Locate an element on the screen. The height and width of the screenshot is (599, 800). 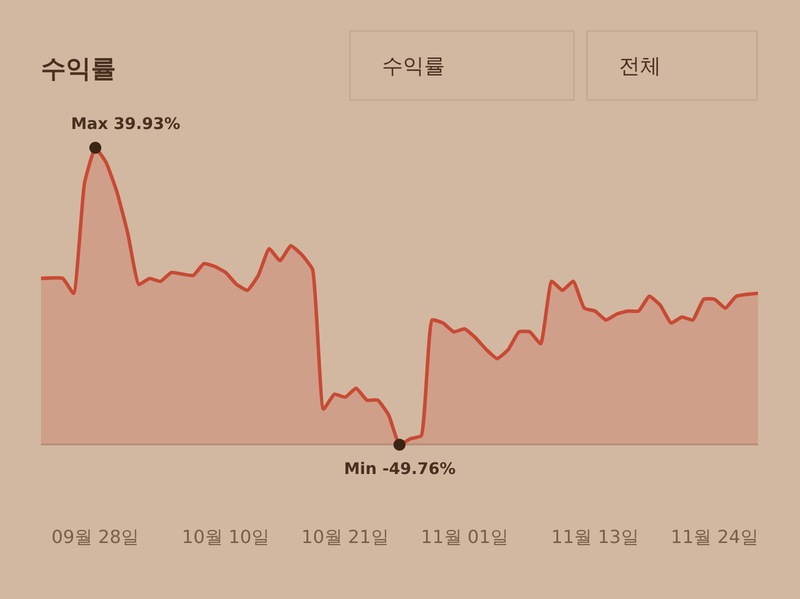
chart-title: 수익률 is located at coordinates (78, 68).